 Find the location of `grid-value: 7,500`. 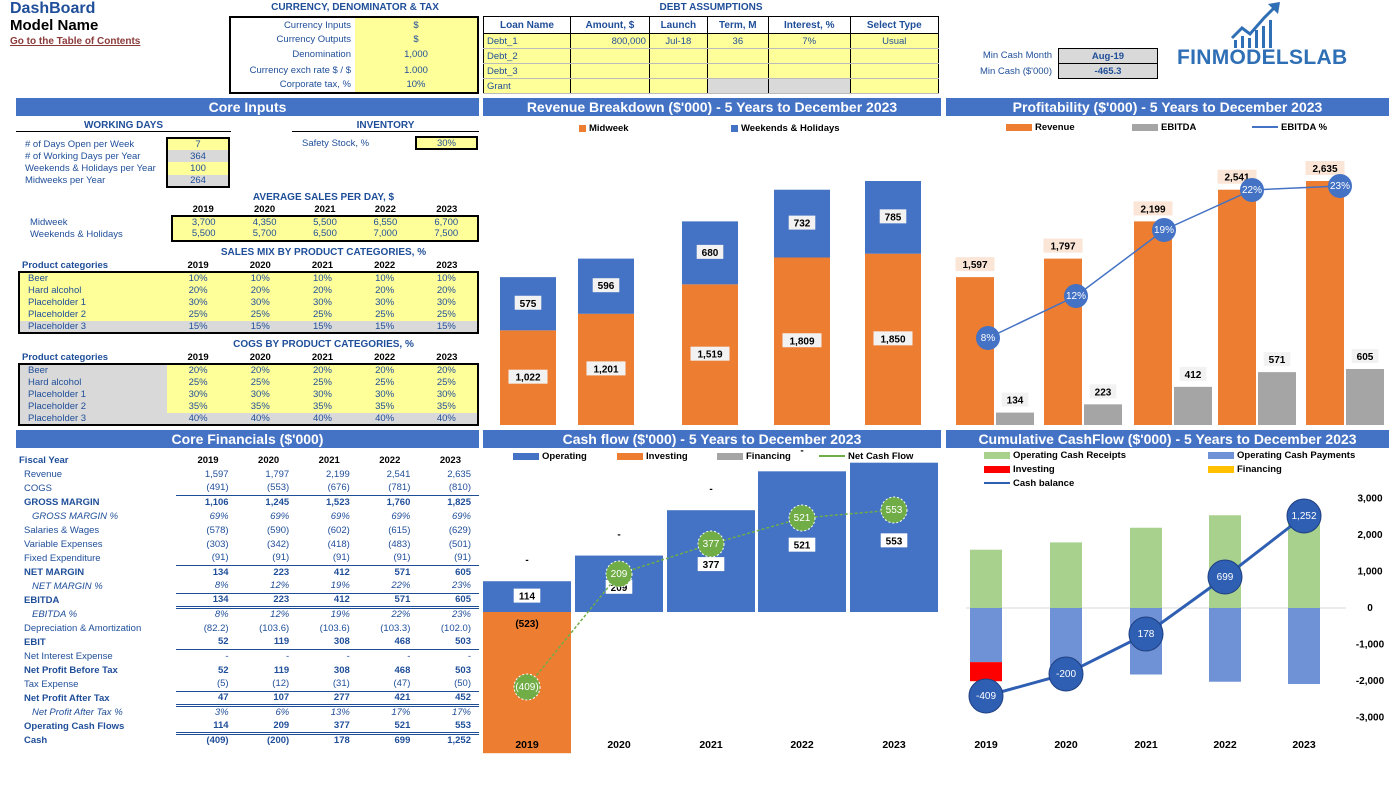

grid-value: 7,500 is located at coordinates (447, 235).